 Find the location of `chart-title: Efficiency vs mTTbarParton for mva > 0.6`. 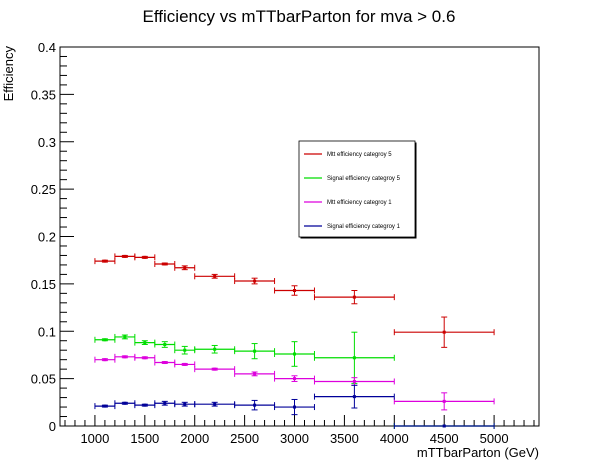

chart-title: Efficiency vs mTTbarParton for mva > 0.6 is located at coordinates (299, 16).